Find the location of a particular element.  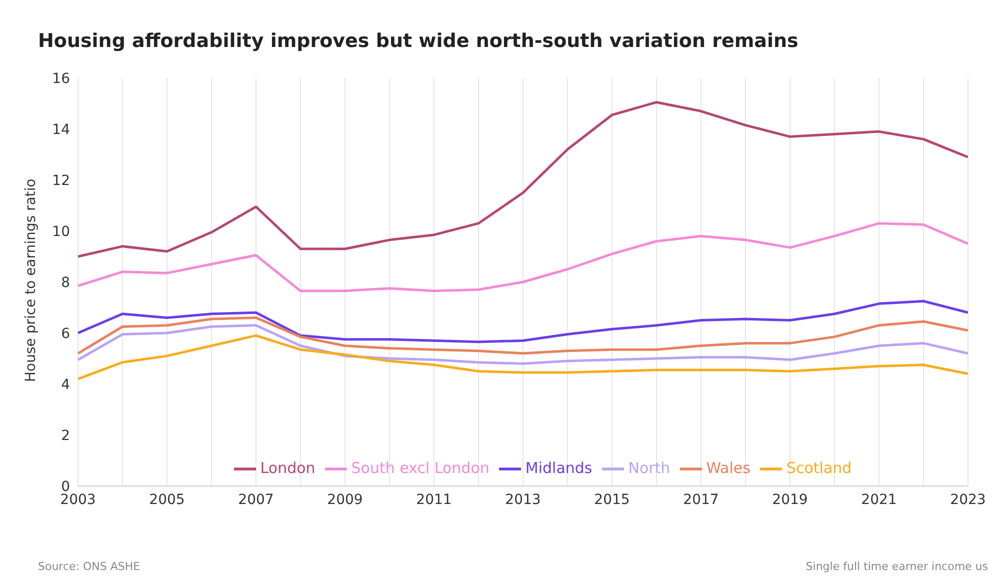

legend-label: North is located at coordinates (649, 468).